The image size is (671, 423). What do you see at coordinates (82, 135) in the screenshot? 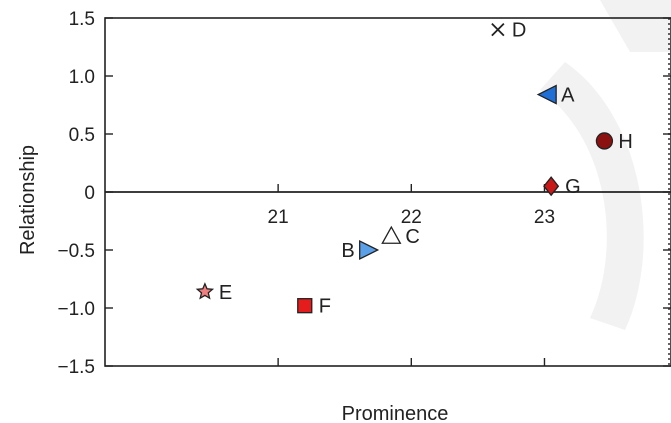
I see `y-tick-label: 0.5` at bounding box center [82, 135].